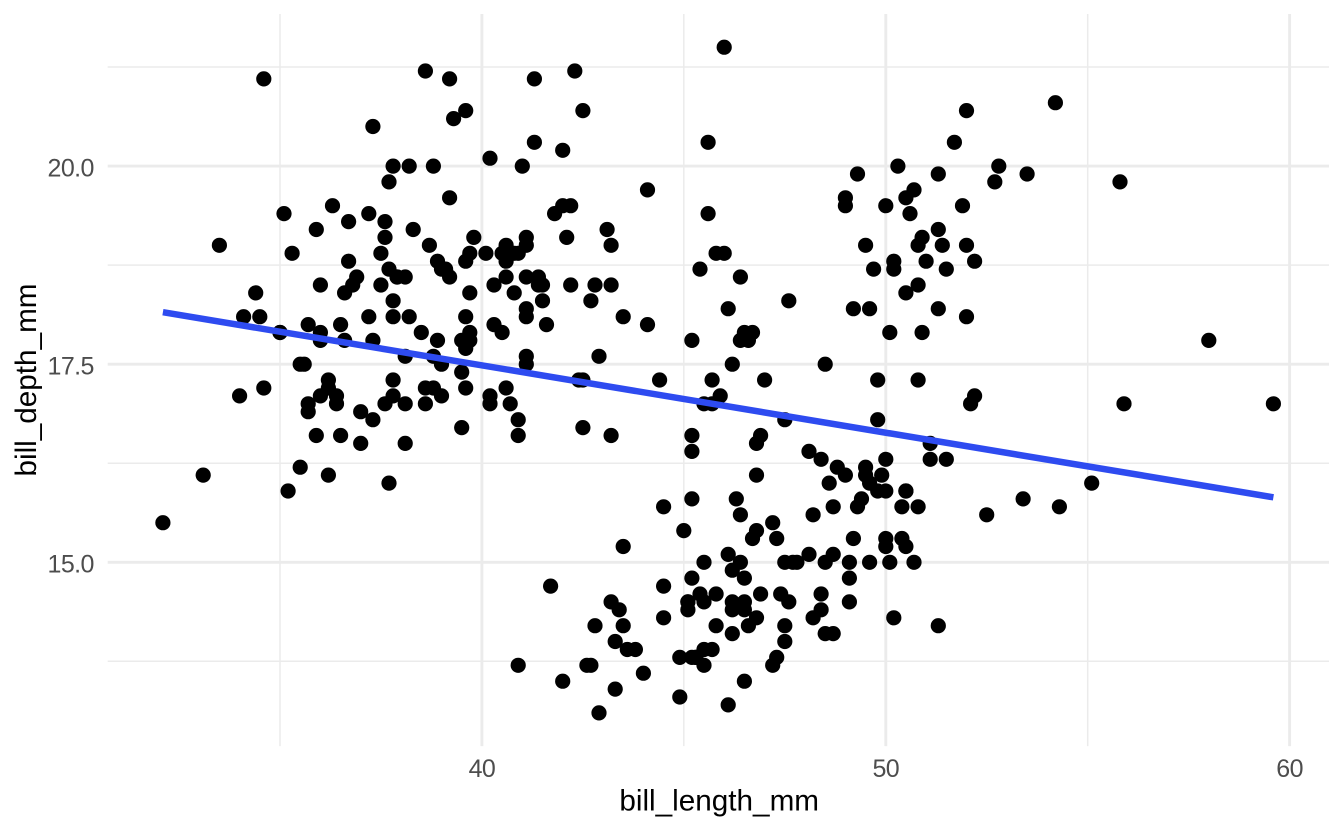 Image resolution: width=1344 pixels, height=830 pixels. I want to click on svg-text: bill_length_mm, so click(719, 800).